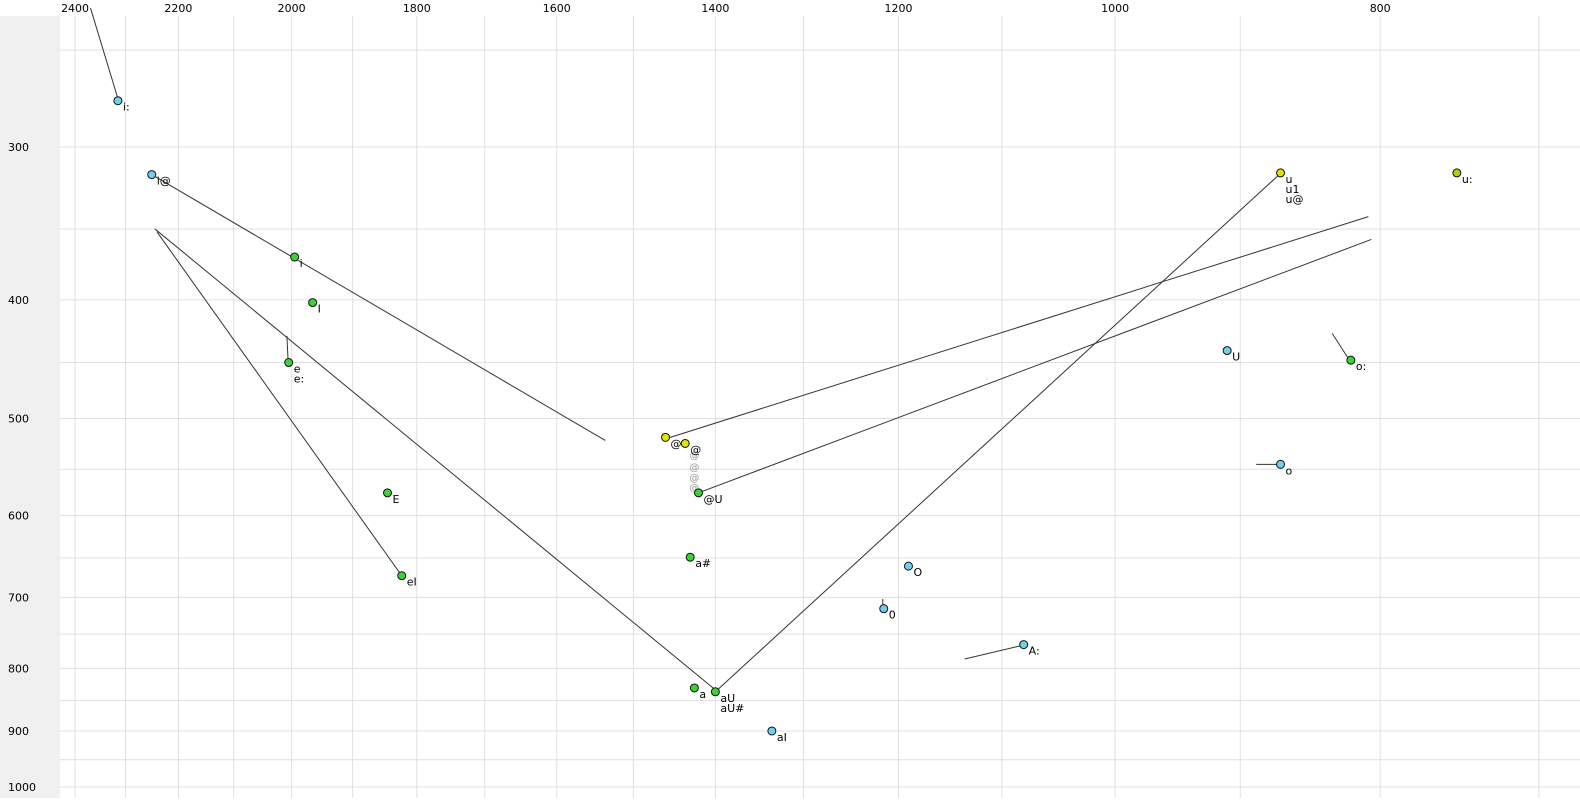  Describe the element at coordinates (715, 8) in the screenshot. I see `x-axis-tick-label: 1400` at that location.